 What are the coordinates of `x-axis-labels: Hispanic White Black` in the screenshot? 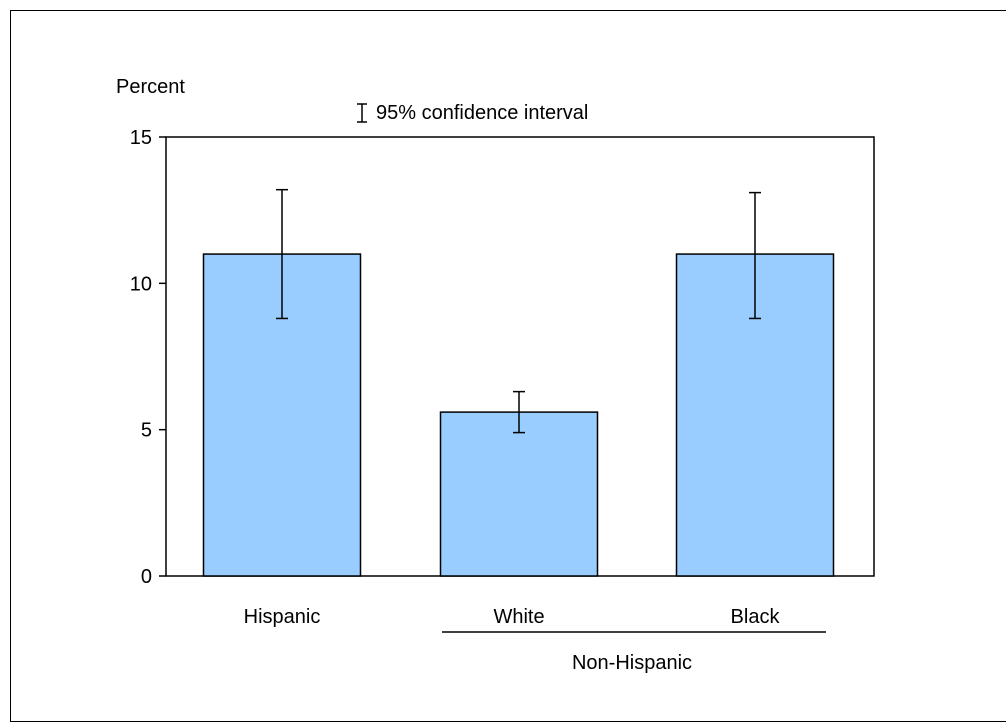 It's located at (512, 617).